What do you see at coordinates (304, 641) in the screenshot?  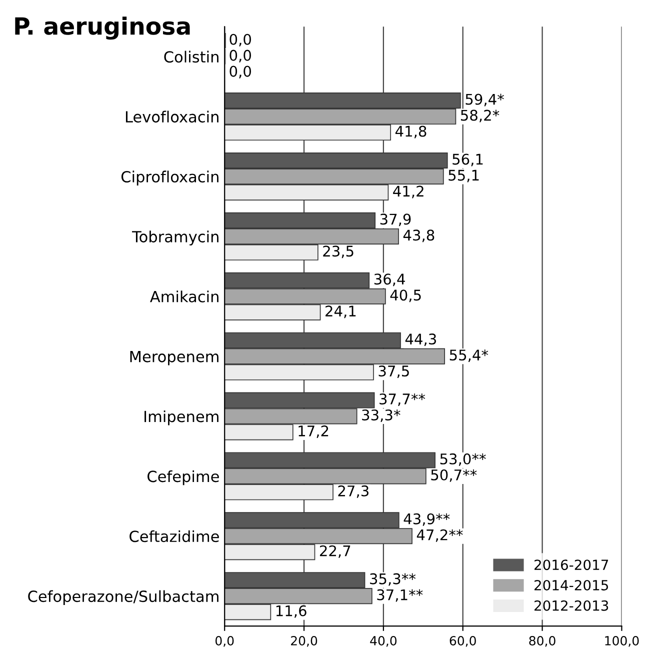 I see `x-tick-label: 20,0` at bounding box center [304, 641].